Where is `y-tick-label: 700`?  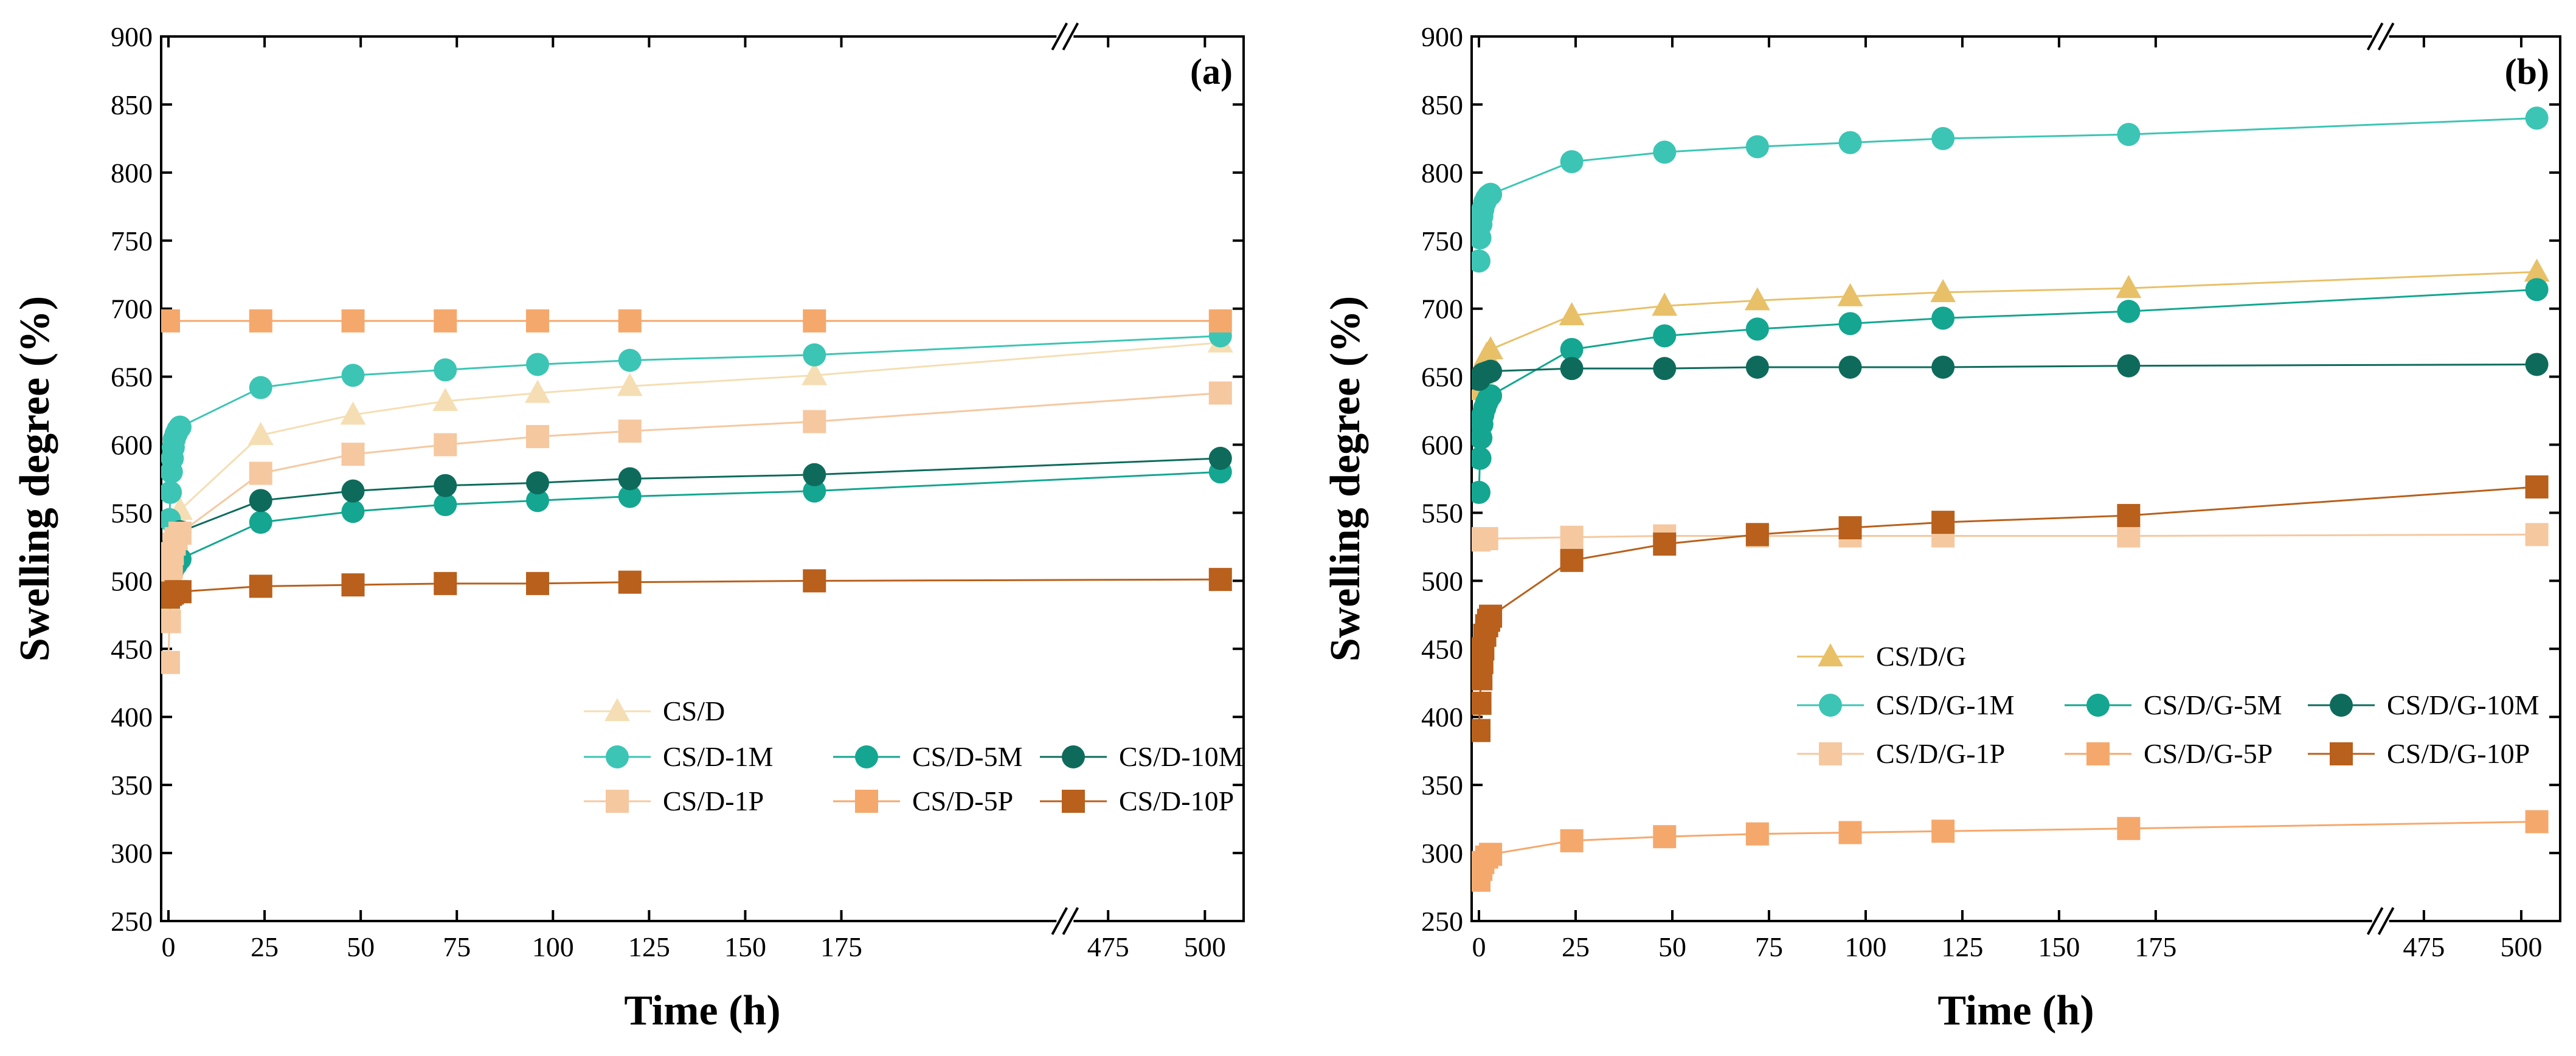
y-tick-label: 700 is located at coordinates (132, 309).